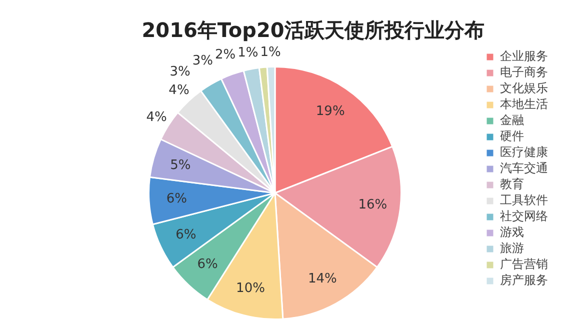  Describe the element at coordinates (524, 168) in the screenshot. I see `legend-label: 汽车交通` at that location.